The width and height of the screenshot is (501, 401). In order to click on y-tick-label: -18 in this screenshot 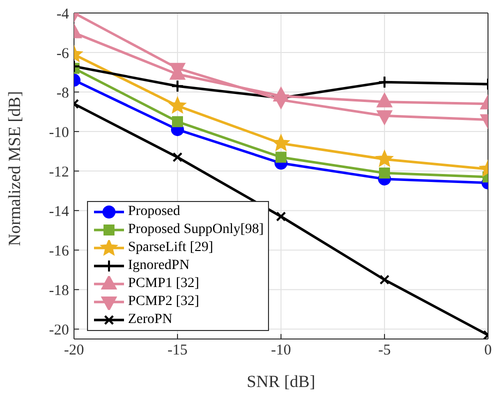, I will do `click(59, 290)`.